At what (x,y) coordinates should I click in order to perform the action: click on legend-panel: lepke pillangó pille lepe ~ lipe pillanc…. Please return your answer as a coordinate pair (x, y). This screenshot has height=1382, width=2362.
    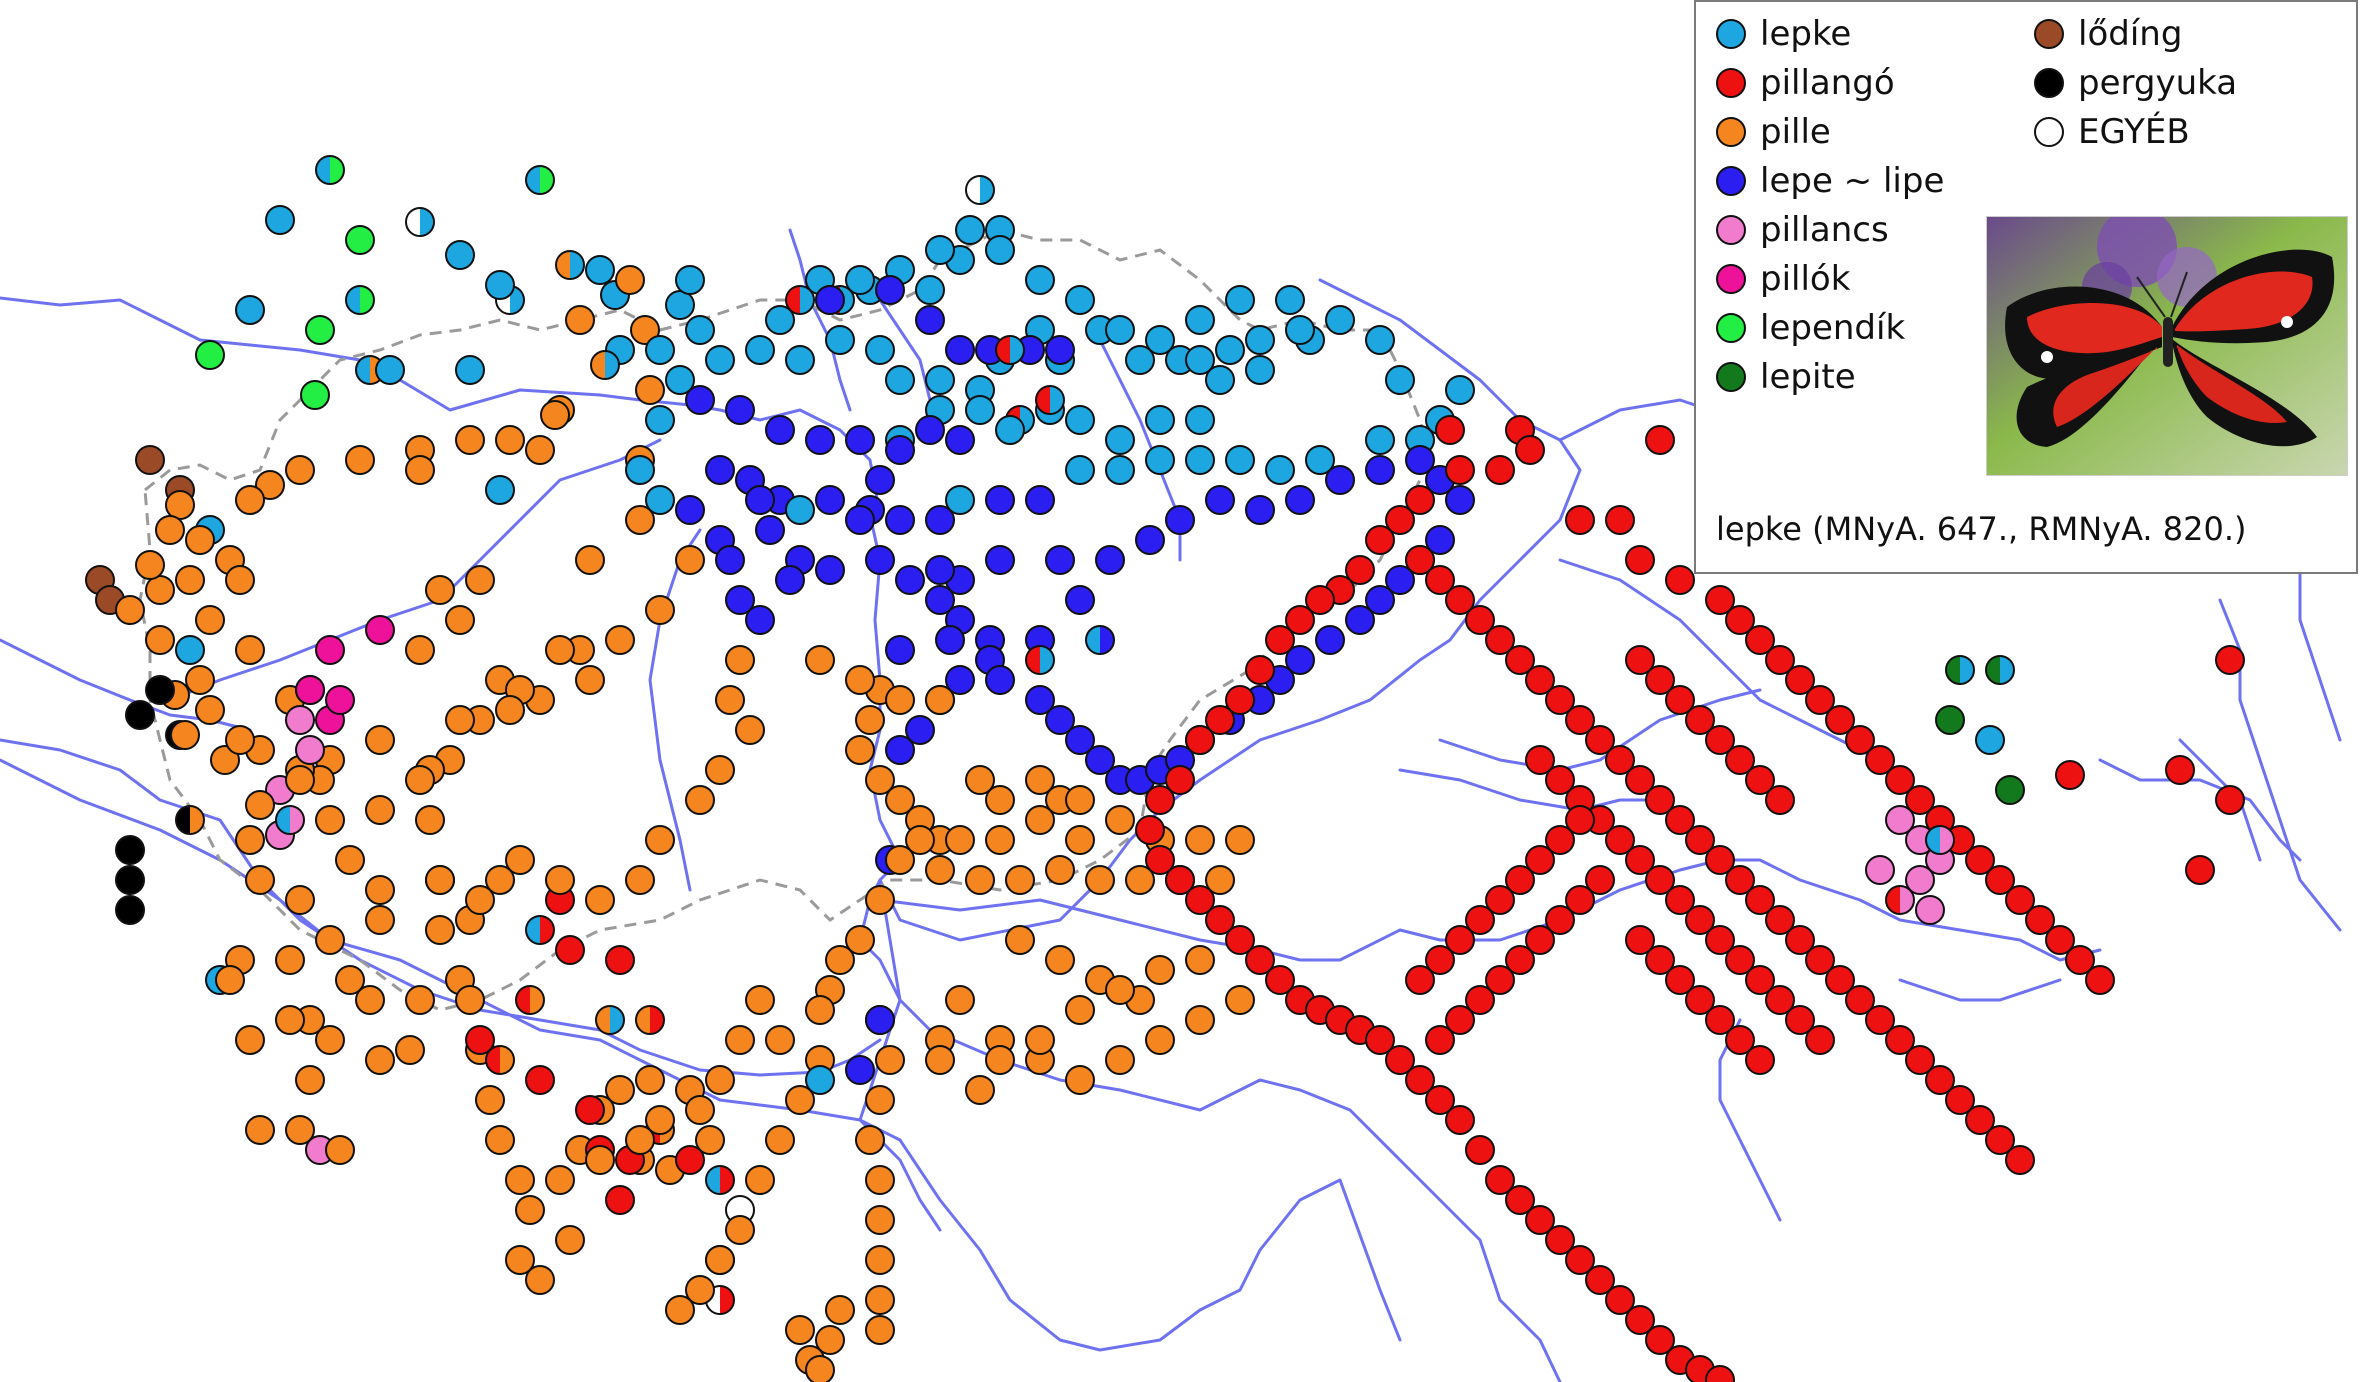
    Looking at the image, I should click on (2026, 287).